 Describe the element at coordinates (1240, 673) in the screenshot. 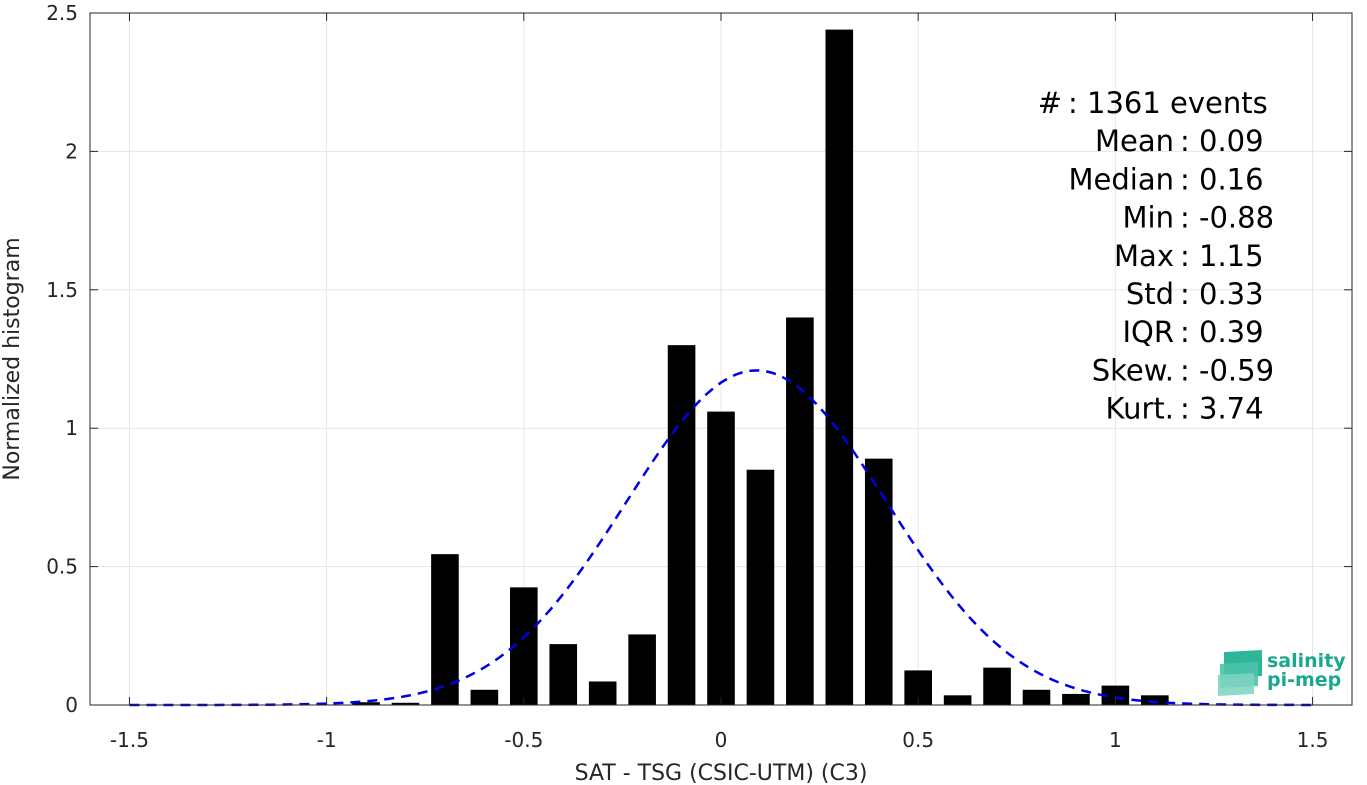

I see `logo-waves-icon` at that location.